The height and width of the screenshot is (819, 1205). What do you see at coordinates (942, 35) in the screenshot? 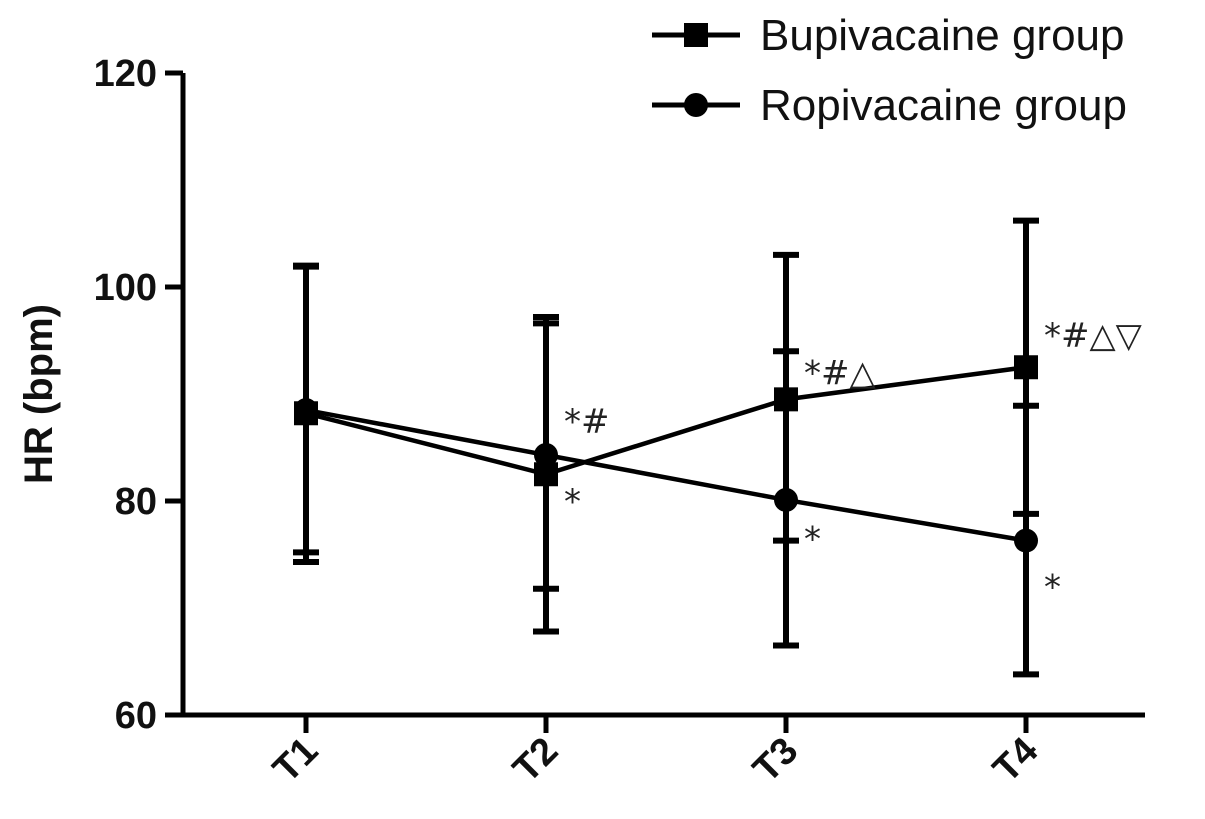
I see `legend-label: Bupivacaine group` at bounding box center [942, 35].